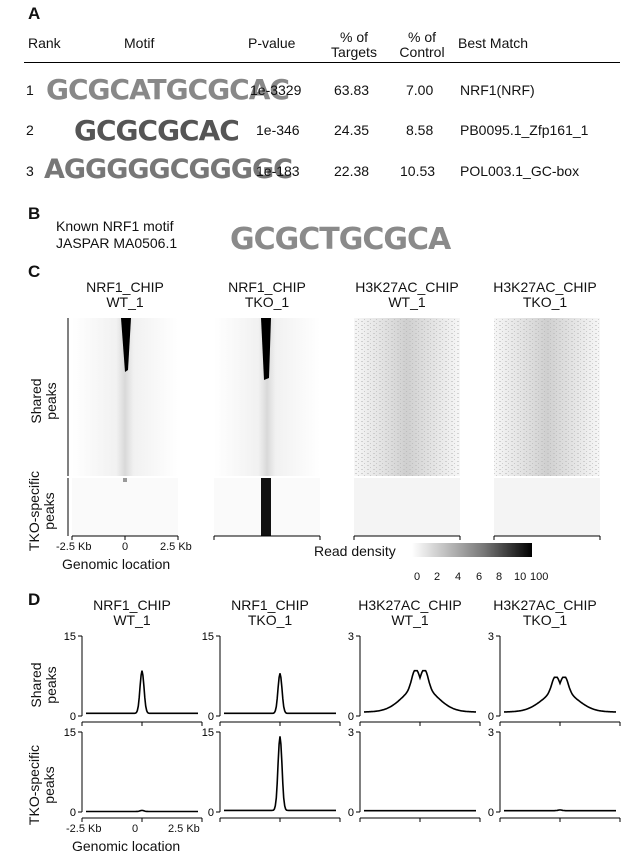 Image resolution: width=642 pixels, height=857 pixels. Describe the element at coordinates (336, 537) in the screenshot. I see `c-x-axes` at that location.